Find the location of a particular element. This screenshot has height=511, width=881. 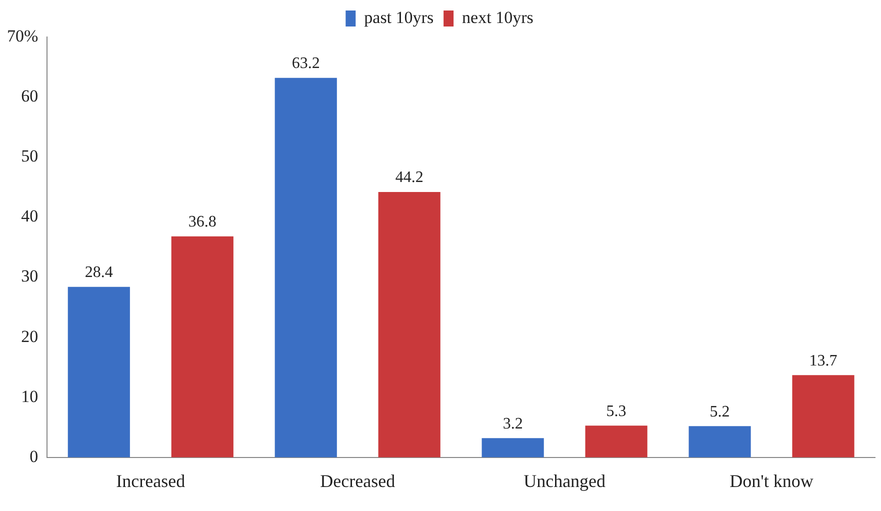

y-tick-label: 0 is located at coordinates (34, 456).